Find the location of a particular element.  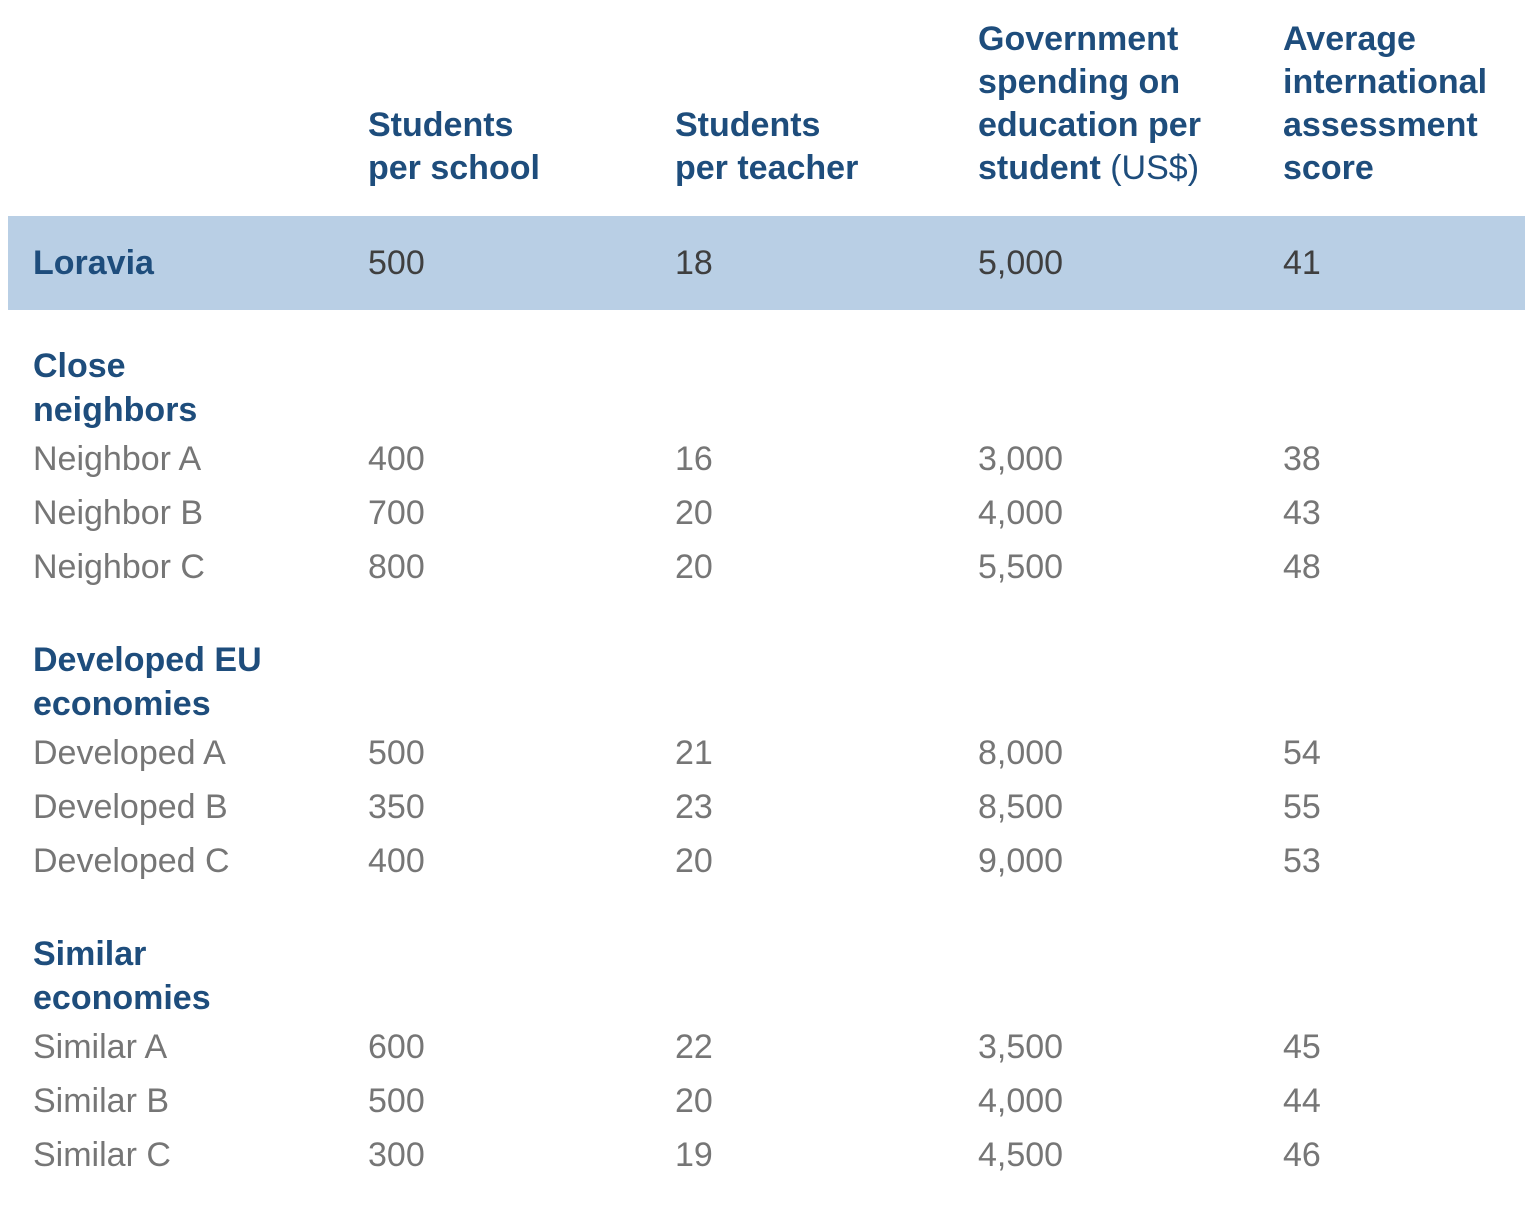

cell-assessment-score: 55 is located at coordinates (1302, 806).